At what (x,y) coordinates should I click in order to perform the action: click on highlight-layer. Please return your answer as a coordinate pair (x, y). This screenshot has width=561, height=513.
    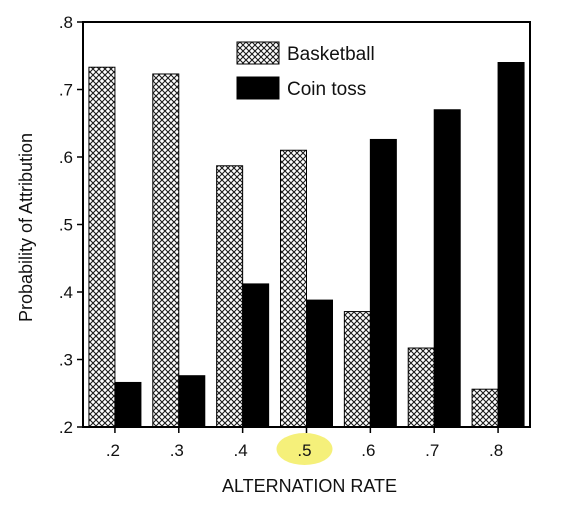
    Looking at the image, I should click on (304, 449).